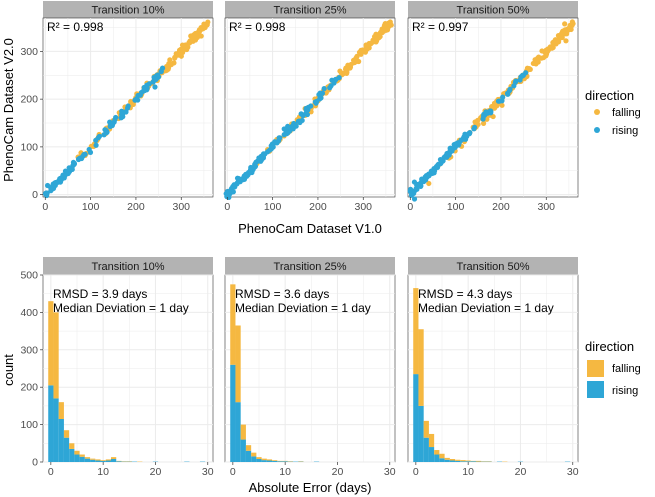 The width and height of the screenshot is (655, 497). What do you see at coordinates (609, 346) in the screenshot?
I see `histogram-legend-title: direction` at bounding box center [609, 346].